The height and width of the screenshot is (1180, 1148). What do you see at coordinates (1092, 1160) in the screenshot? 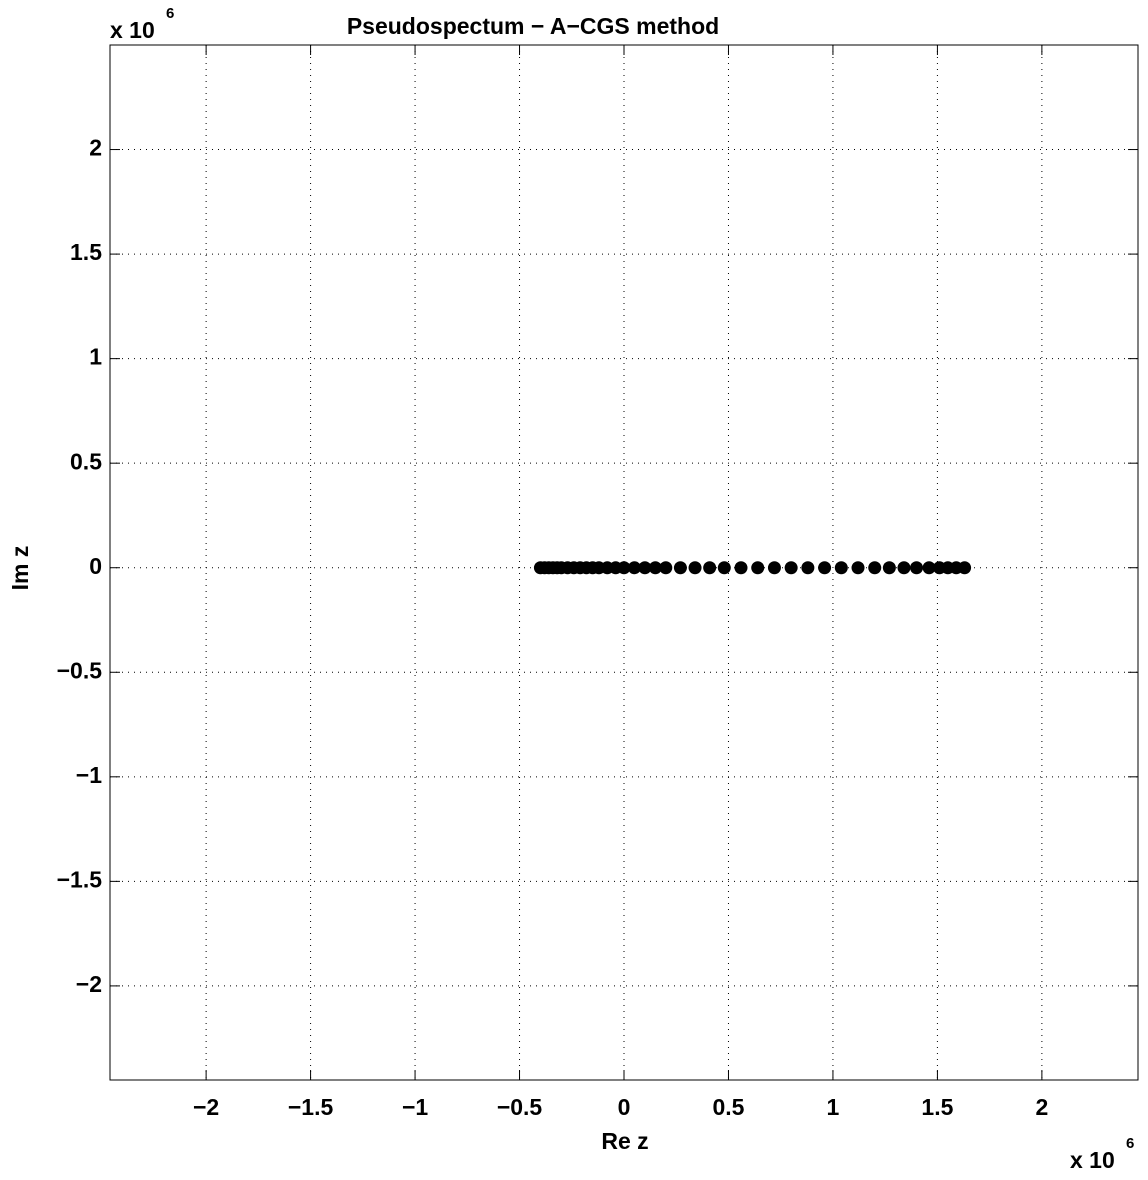
I see `x-multiplier: x 10` at bounding box center [1092, 1160].